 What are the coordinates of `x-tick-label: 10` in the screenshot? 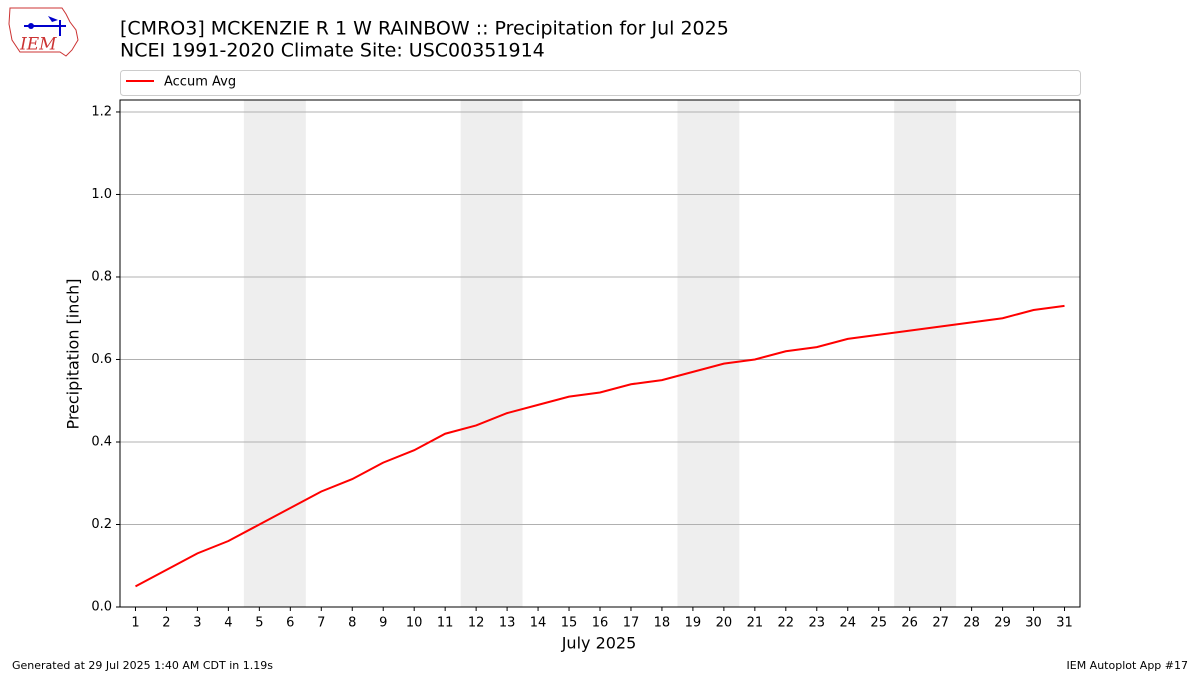 It's located at (414, 623).